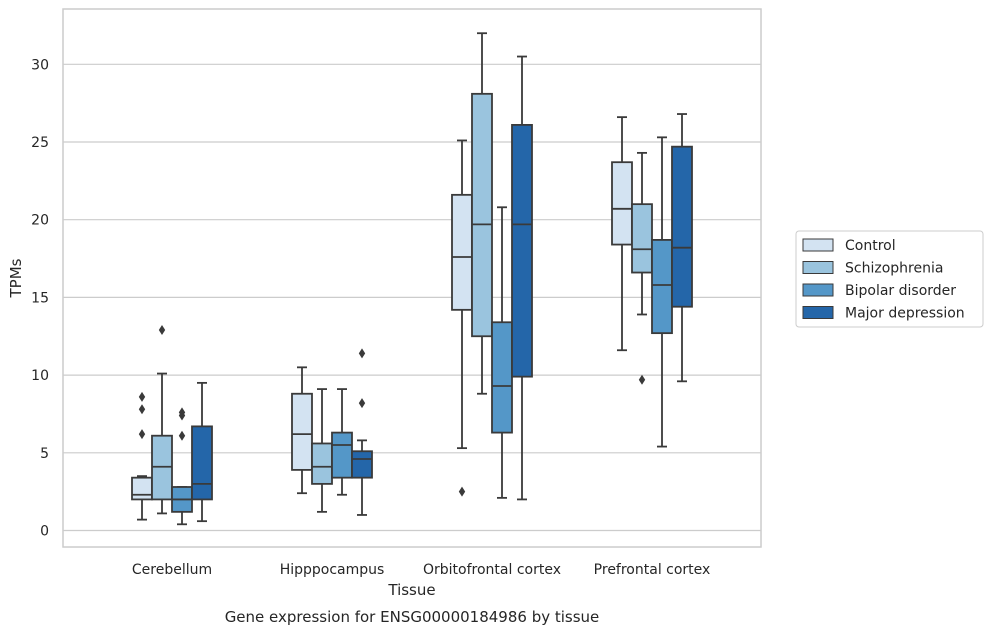 This screenshot has height=634, width=993. I want to click on y-tick-label: 5, so click(44, 454).